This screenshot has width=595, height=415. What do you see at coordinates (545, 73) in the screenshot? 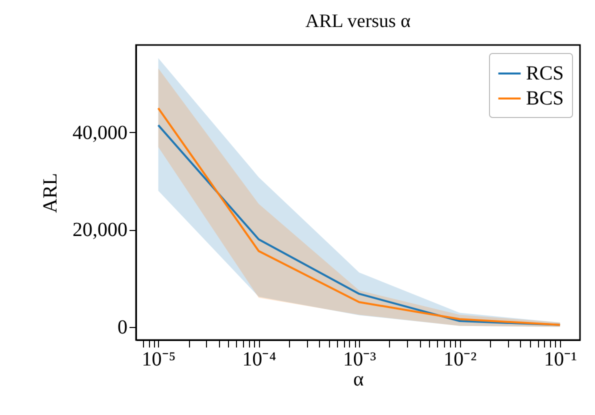
I see `legend-label: RCS` at bounding box center [545, 73].